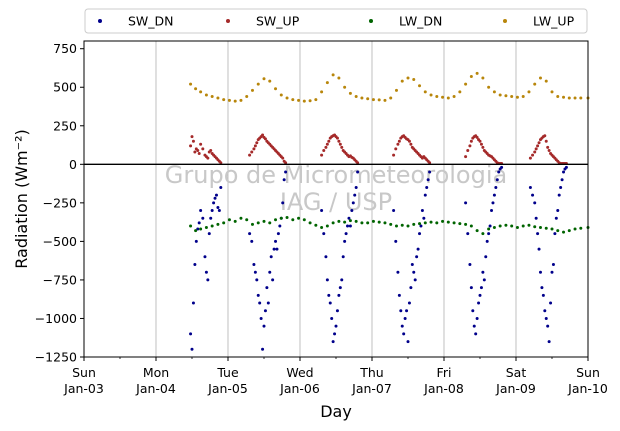 Image resolution: width=620 pixels, height=431 pixels. I want to click on x-tick-weekday-7: Sun, so click(588, 372).